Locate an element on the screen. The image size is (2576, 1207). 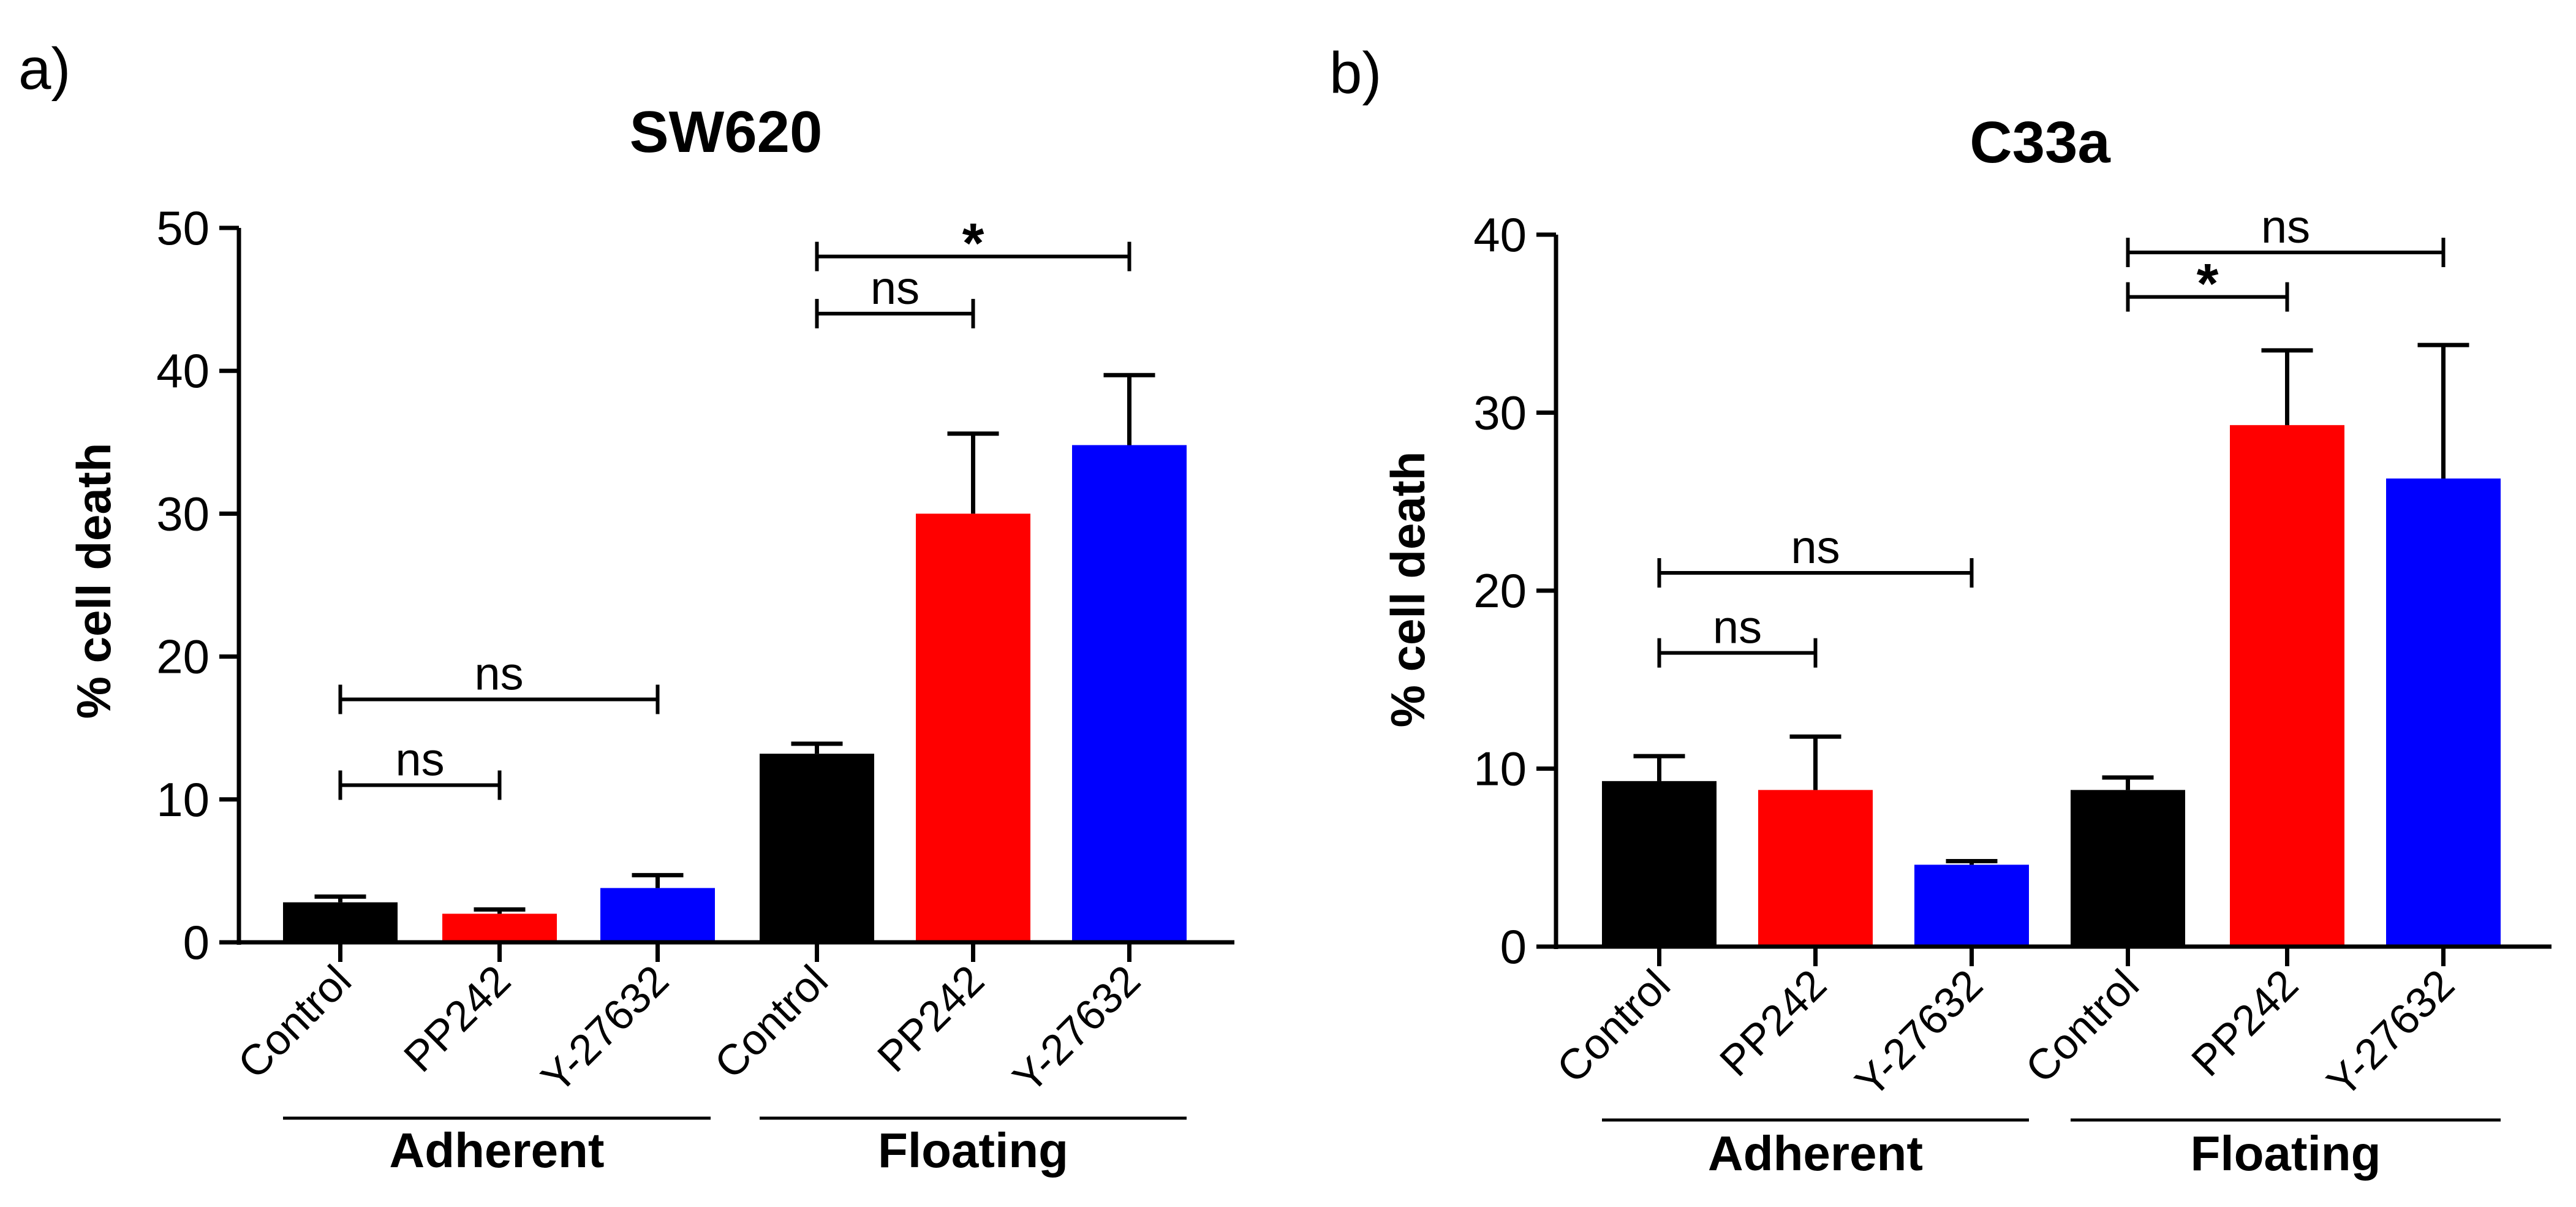
panel-b-category-label-1: Control is located at coordinates (1613, 1026).